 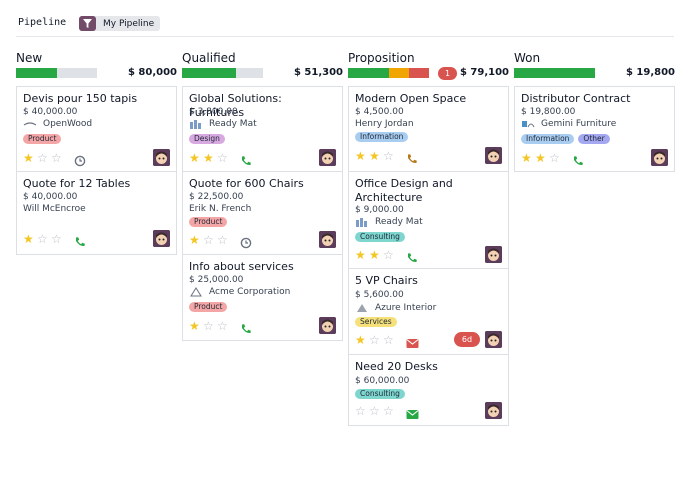 What do you see at coordinates (216, 197) in the screenshot?
I see `card-amount: $ 22,500.00` at bounding box center [216, 197].